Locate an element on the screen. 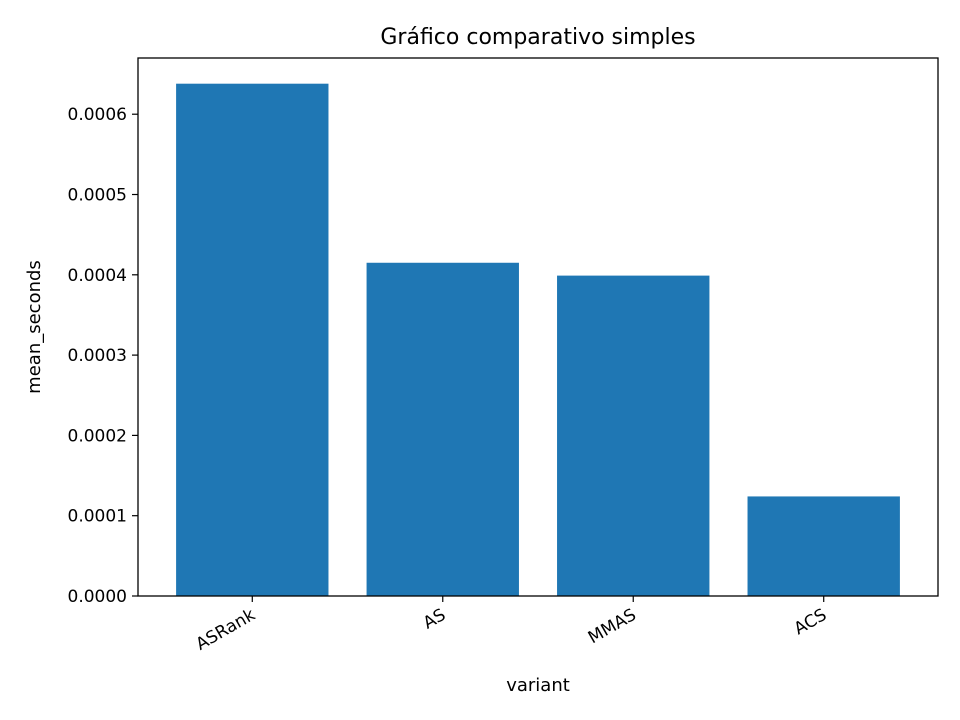  y-tick-label: 0.0005 is located at coordinates (97, 196).